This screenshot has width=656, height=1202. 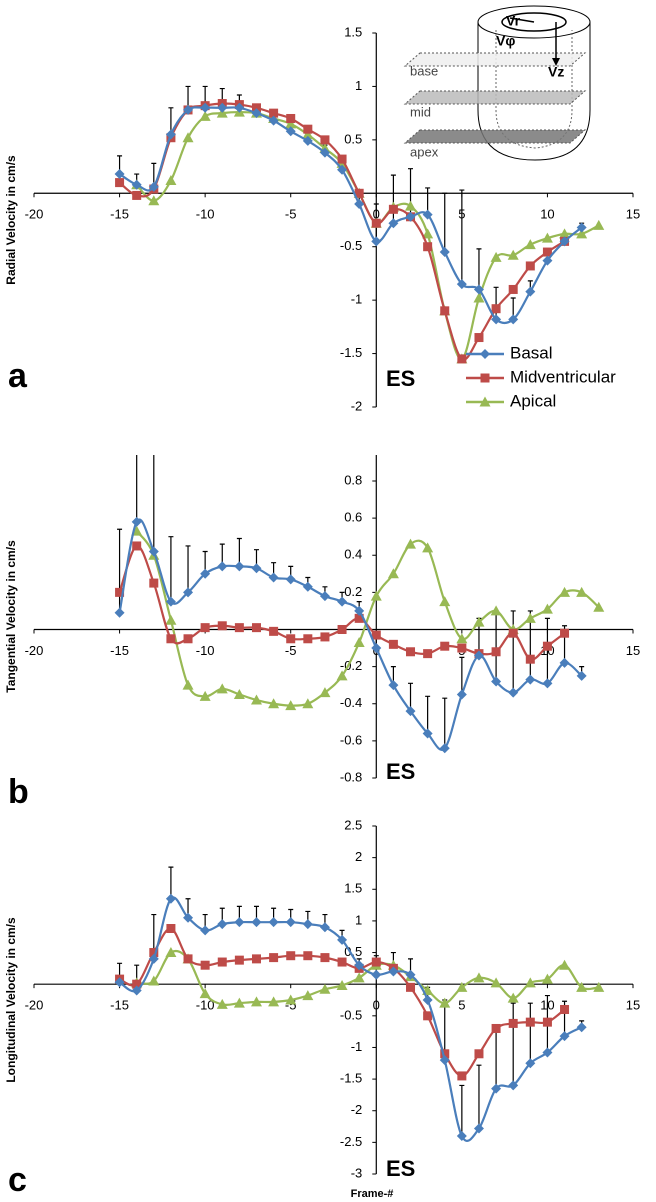 I want to click on y-tick-label: -1.5, so click(x=351, y=352).